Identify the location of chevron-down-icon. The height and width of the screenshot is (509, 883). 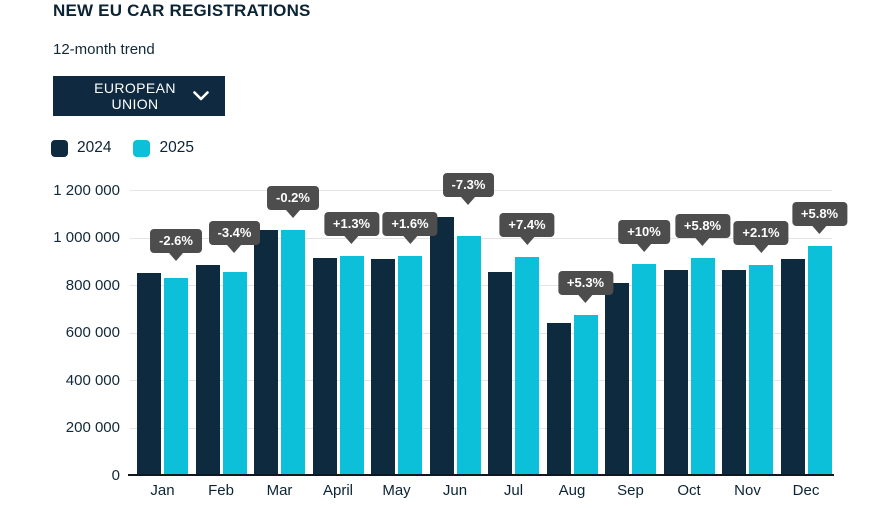
(201, 96).